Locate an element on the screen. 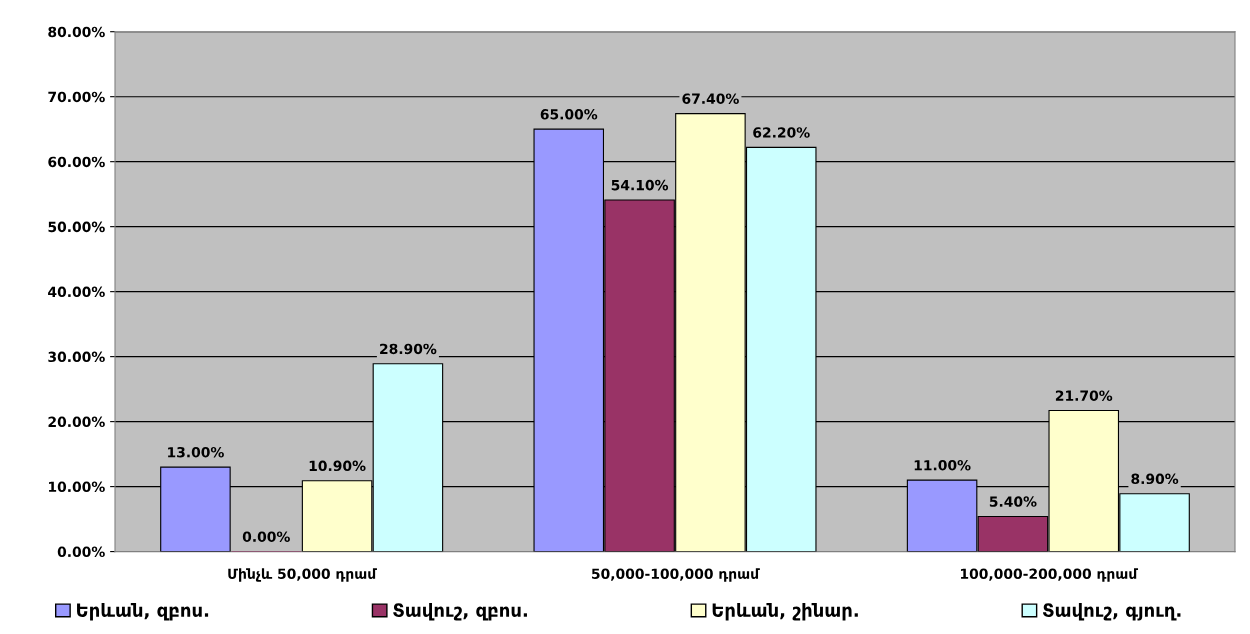 The width and height of the screenshot is (1250, 634). y-tick-label: 10.00% is located at coordinates (77, 487).